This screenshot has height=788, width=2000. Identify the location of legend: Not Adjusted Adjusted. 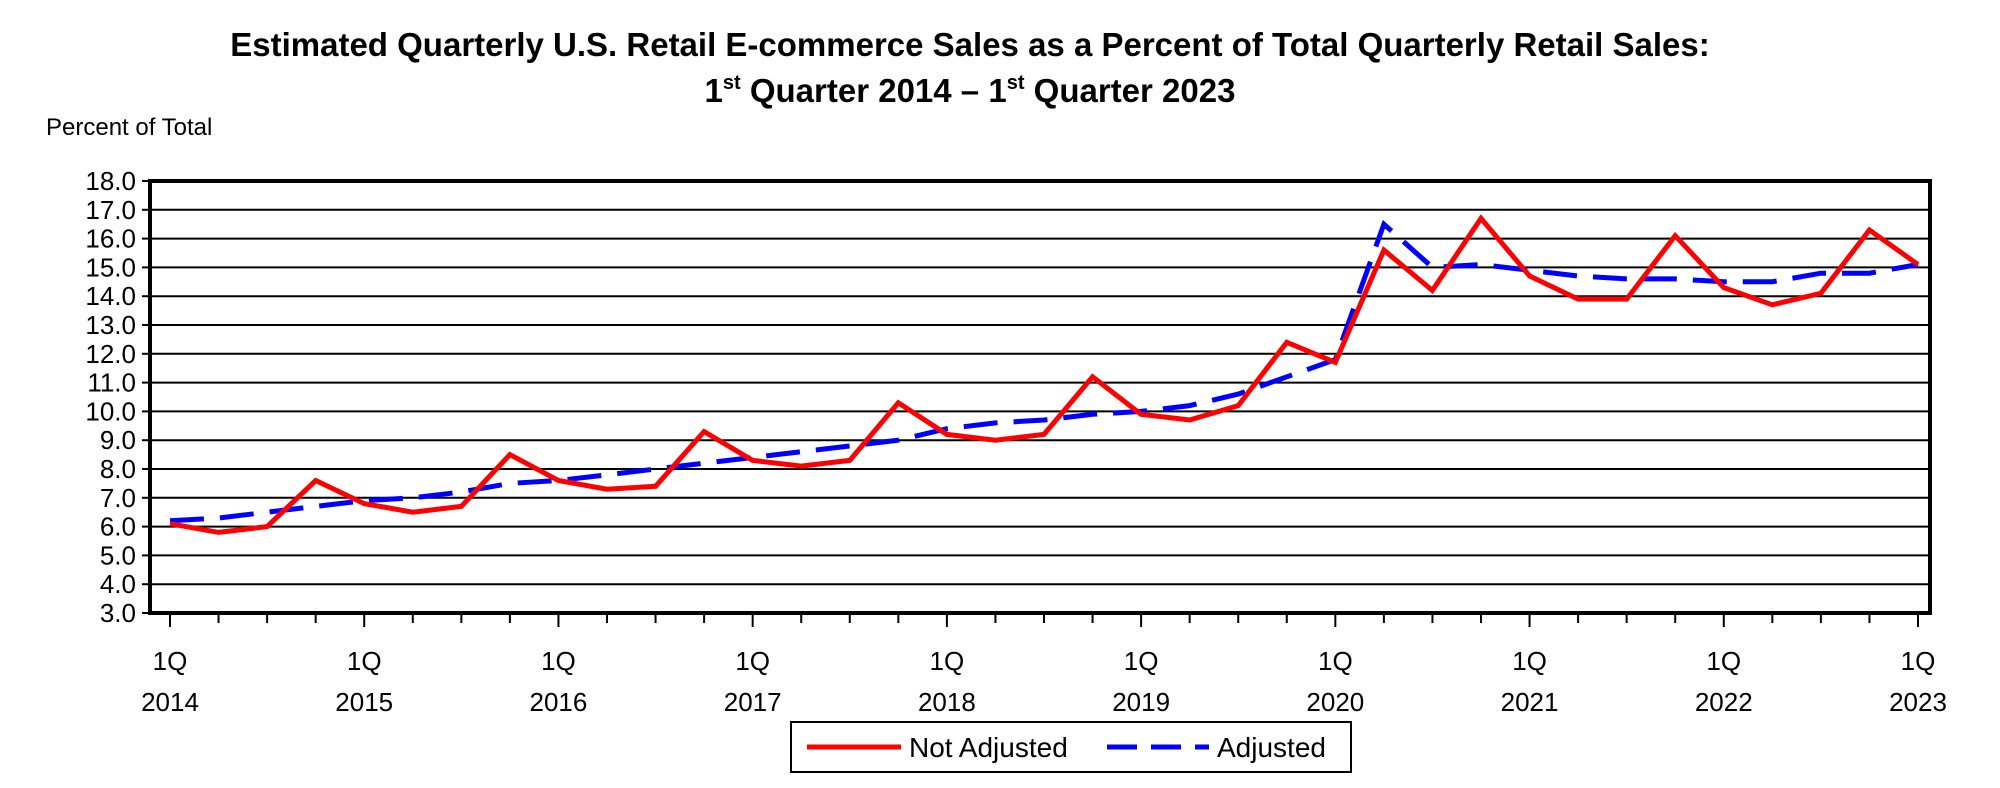
(1071, 747).